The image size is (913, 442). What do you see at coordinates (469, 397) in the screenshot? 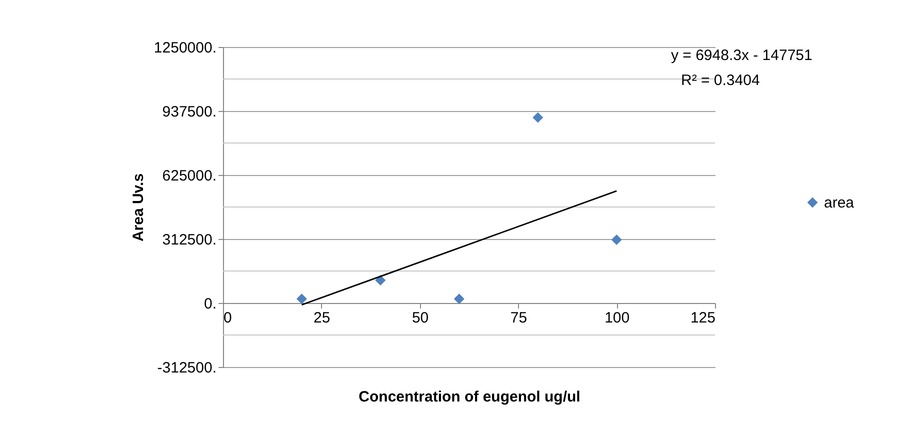
I see `x-axis-title: Concentration of eugenol ug/ul` at bounding box center [469, 397].